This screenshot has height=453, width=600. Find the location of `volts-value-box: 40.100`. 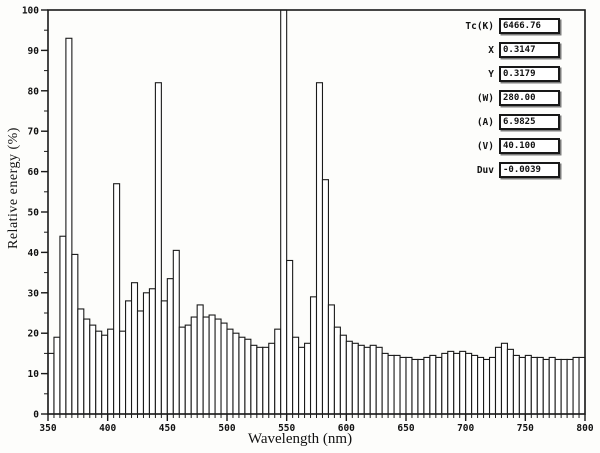

volts-value-box: 40.100 is located at coordinates (529, 146).